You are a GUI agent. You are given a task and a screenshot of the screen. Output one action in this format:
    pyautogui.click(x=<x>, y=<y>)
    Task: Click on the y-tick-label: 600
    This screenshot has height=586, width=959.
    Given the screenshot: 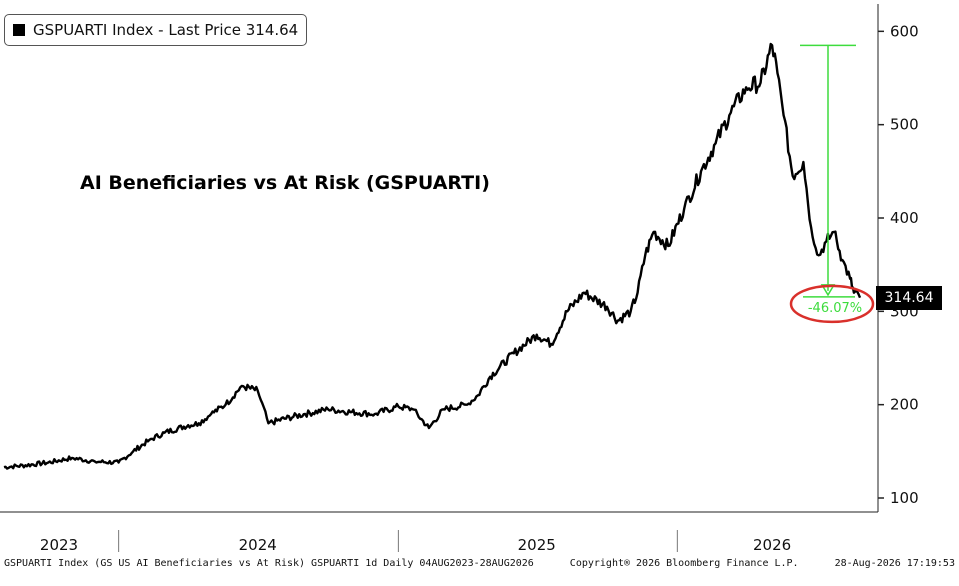 What is the action you would take?
    pyautogui.click(x=904, y=31)
    